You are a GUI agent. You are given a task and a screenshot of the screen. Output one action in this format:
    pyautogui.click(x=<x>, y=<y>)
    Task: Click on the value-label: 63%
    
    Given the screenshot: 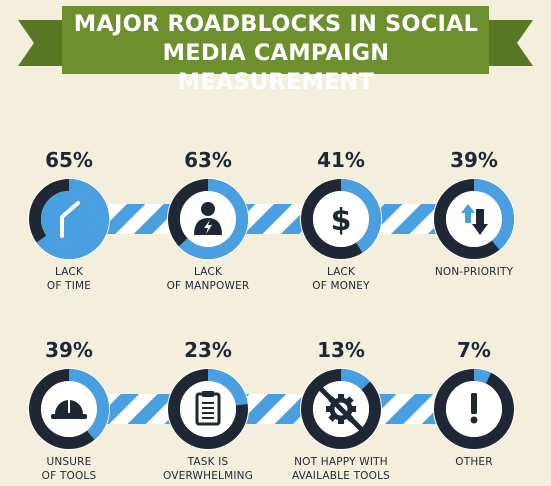 What is the action you would take?
    pyautogui.click(x=208, y=160)
    